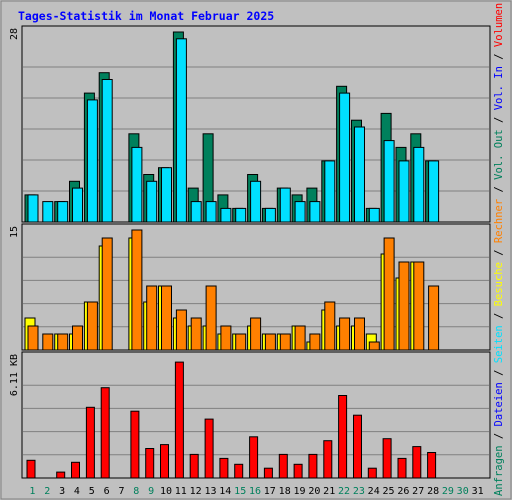 The image size is (512, 500). What do you see at coordinates (344, 491) in the screenshot?
I see `day-label-22: 22` at bounding box center [344, 491].